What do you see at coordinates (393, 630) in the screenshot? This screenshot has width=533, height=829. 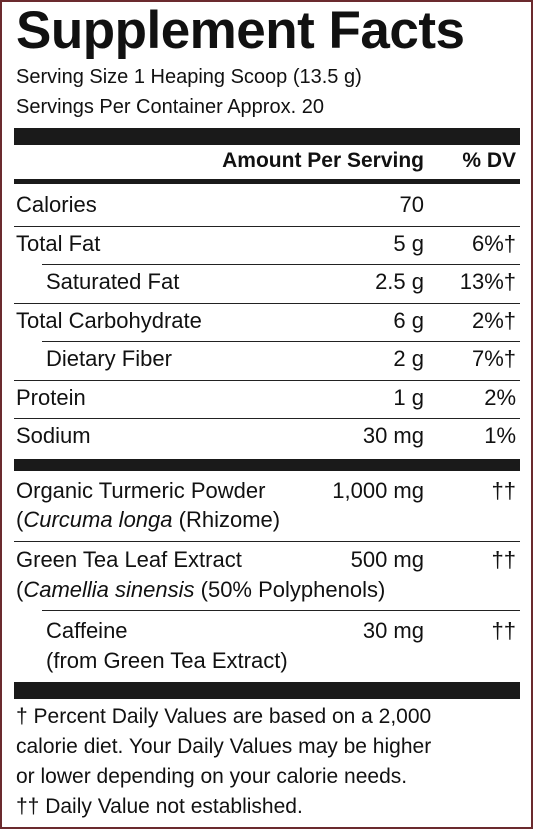 I see `ingredient-amount: 30 mg` at bounding box center [393, 630].